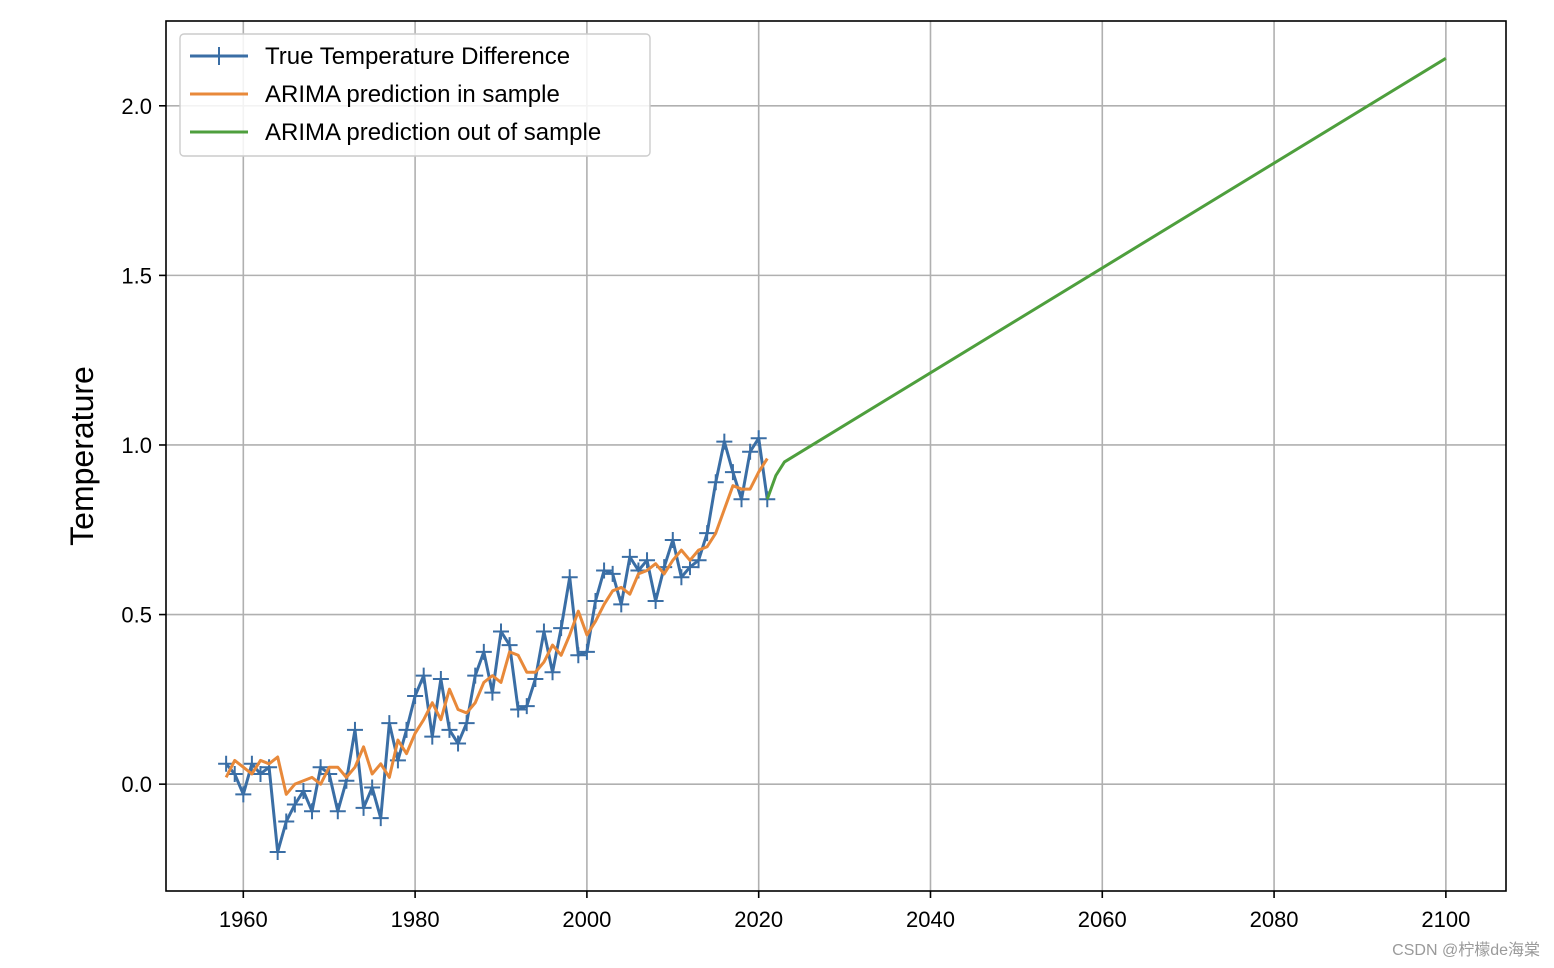 The image size is (1554, 968). I want to click on legend-label-out-sample: ARIMA prediction out of sample, so click(433, 132).